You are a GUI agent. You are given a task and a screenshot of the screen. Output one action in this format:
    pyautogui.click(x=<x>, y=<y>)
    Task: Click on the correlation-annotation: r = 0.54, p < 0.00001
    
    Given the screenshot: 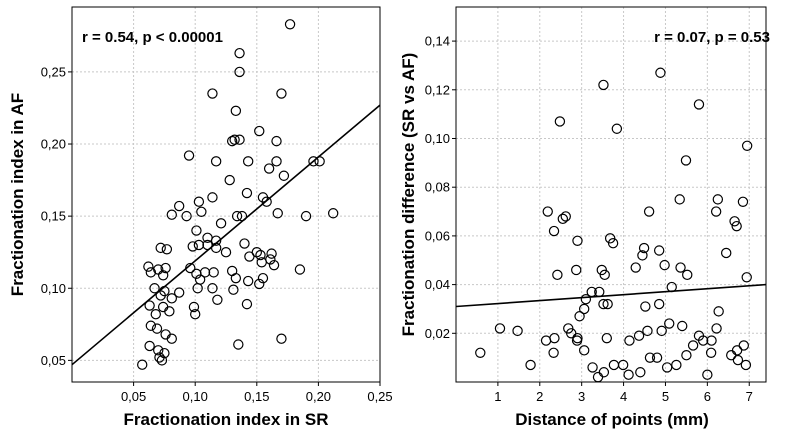 What is the action you would take?
    pyautogui.click(x=152, y=37)
    